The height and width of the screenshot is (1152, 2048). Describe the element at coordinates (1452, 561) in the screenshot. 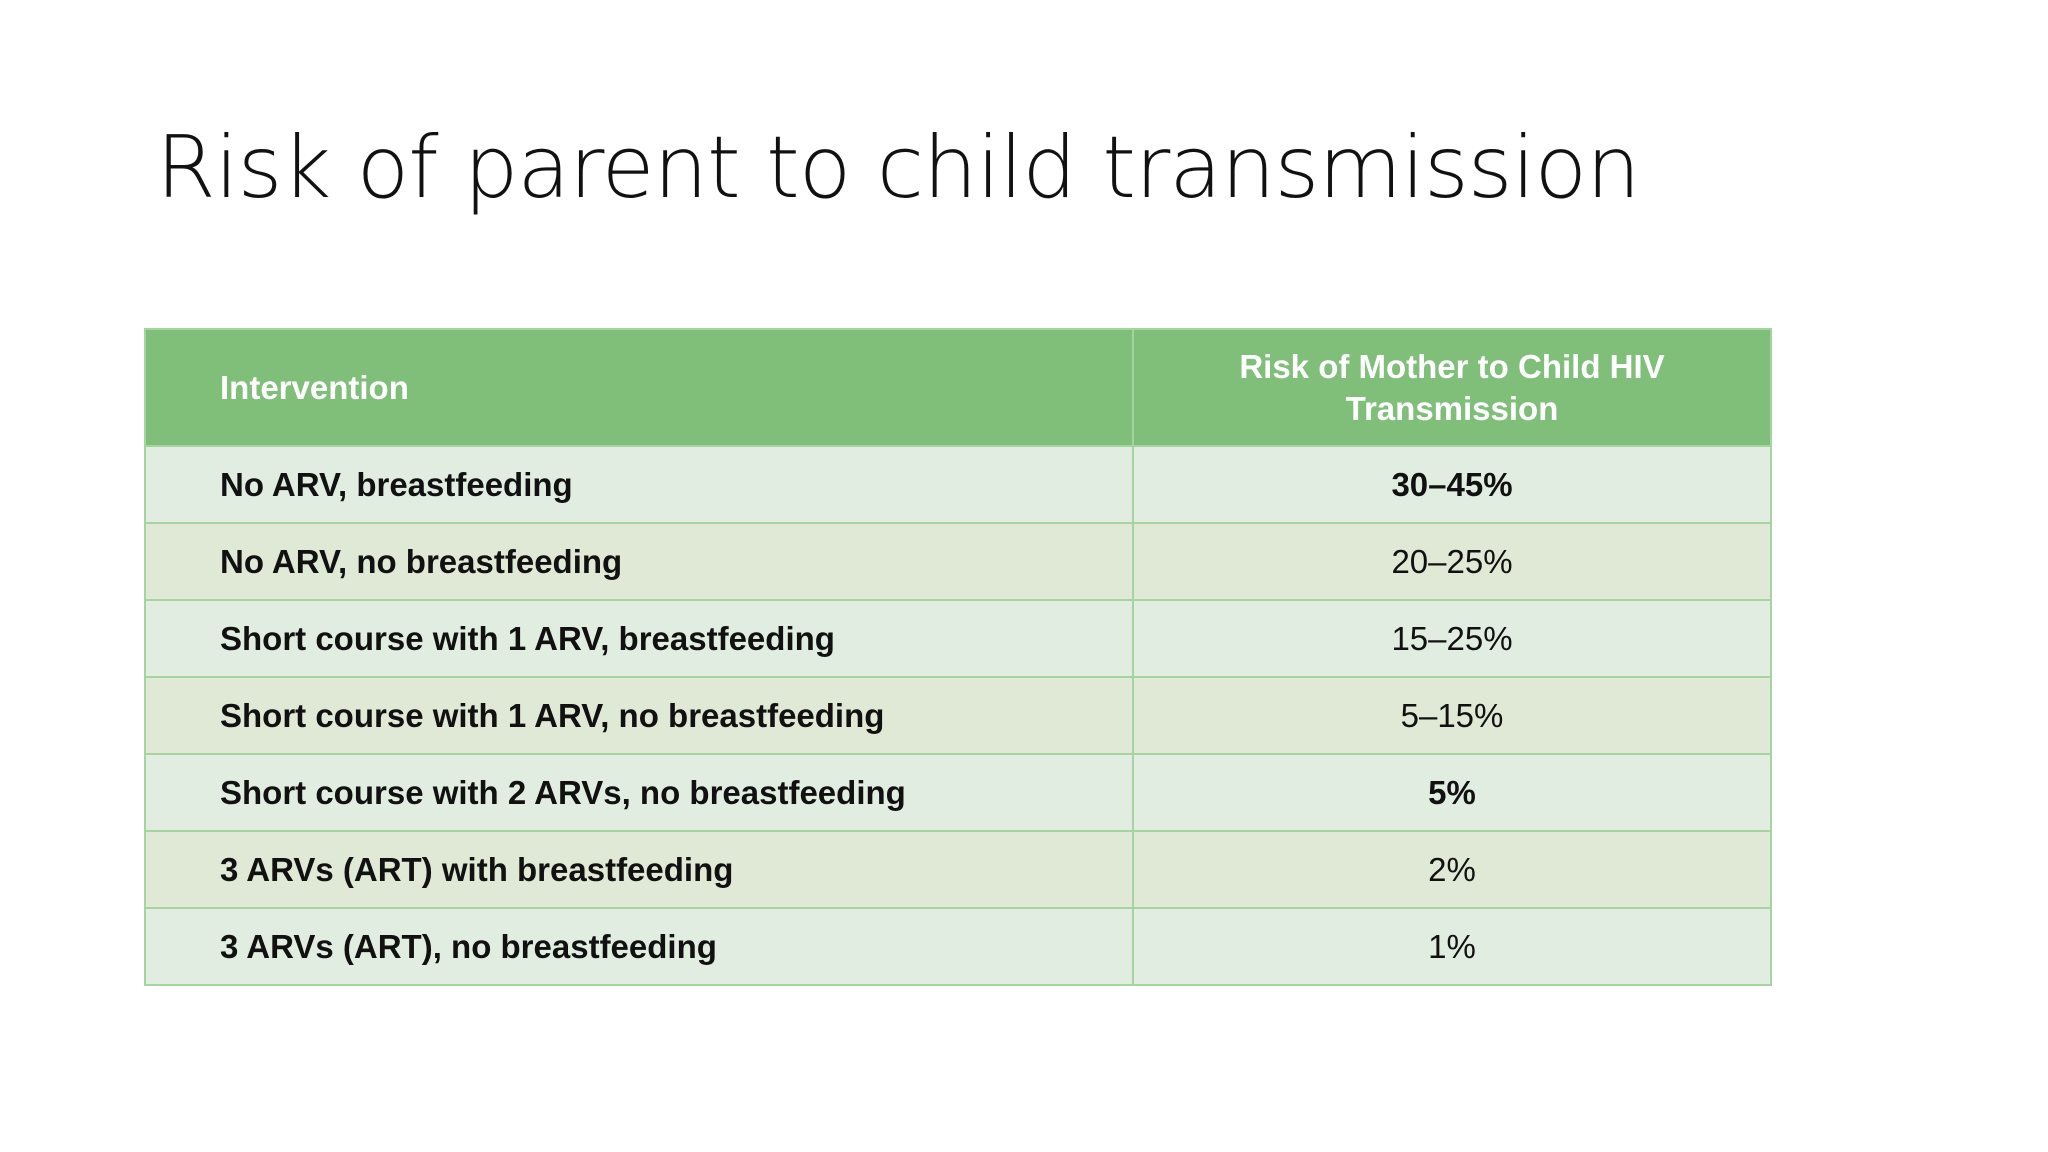

I see `cell: 20–25%` at that location.